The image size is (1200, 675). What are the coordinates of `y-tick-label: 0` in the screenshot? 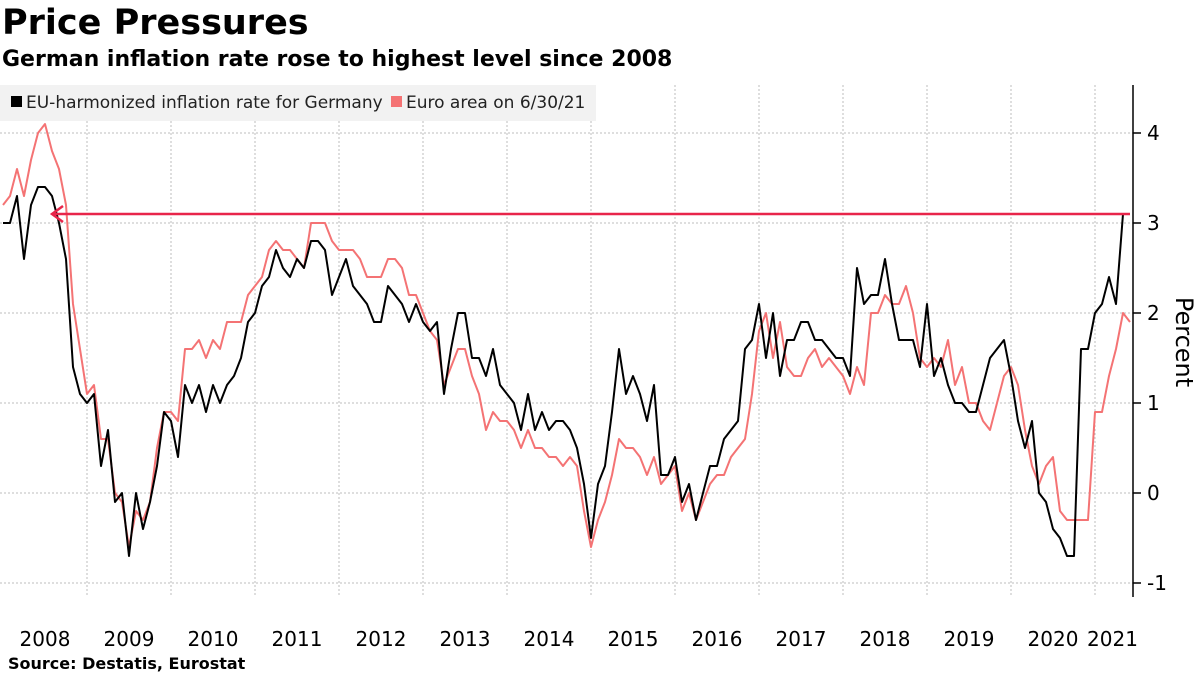 It's located at (1153, 493).